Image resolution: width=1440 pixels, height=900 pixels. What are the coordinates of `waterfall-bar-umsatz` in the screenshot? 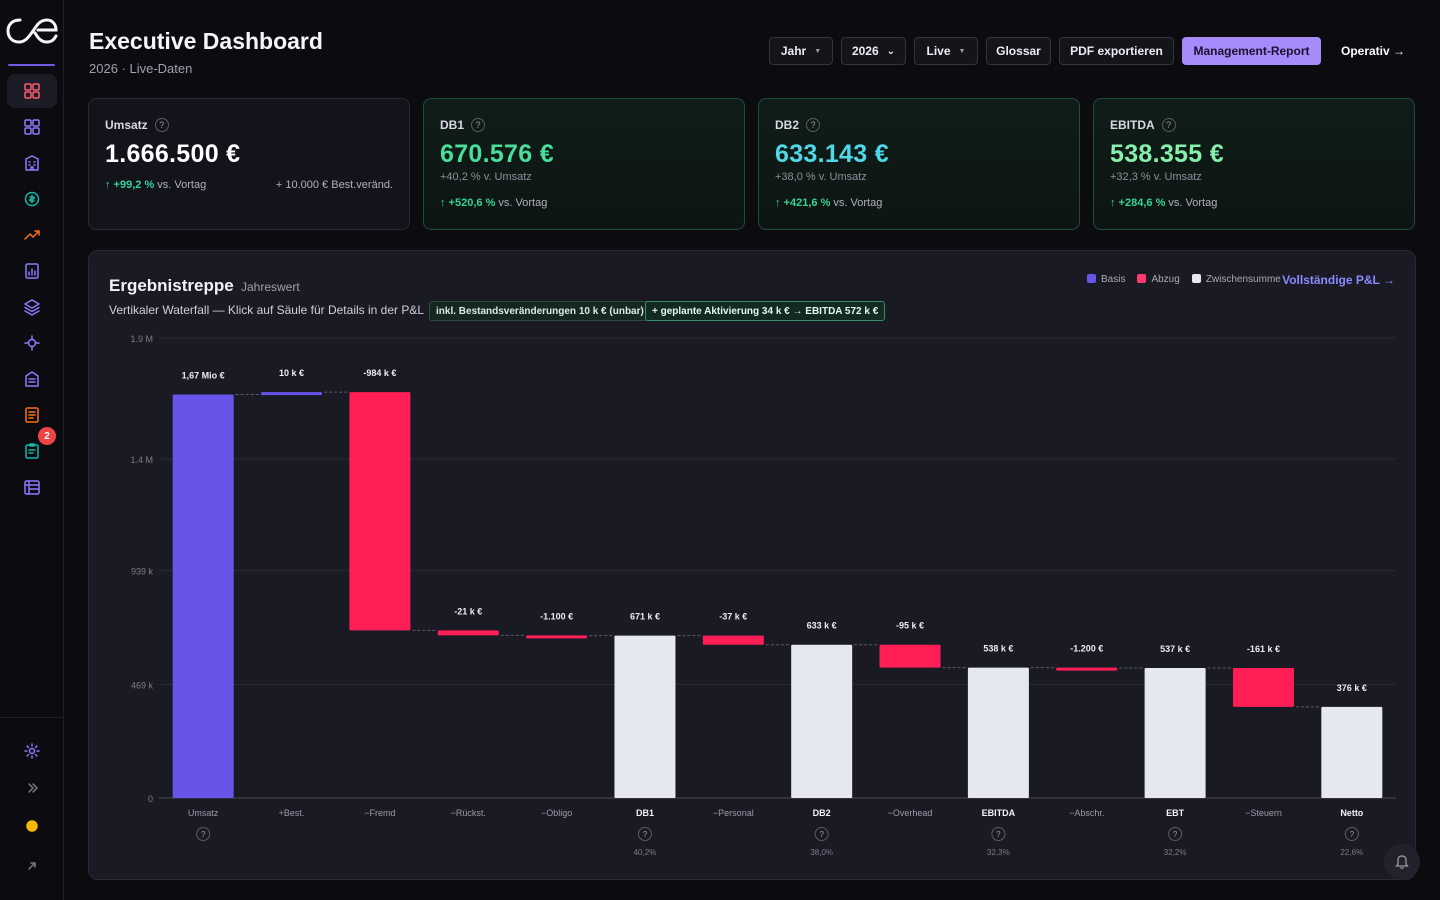 It's located at (203, 596).